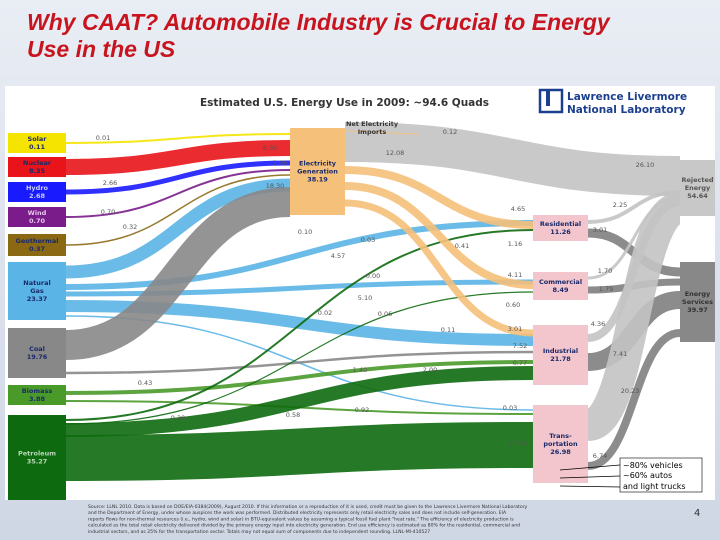 The image size is (720, 540). I want to click on flow-label: 0.02, so click(325, 313).